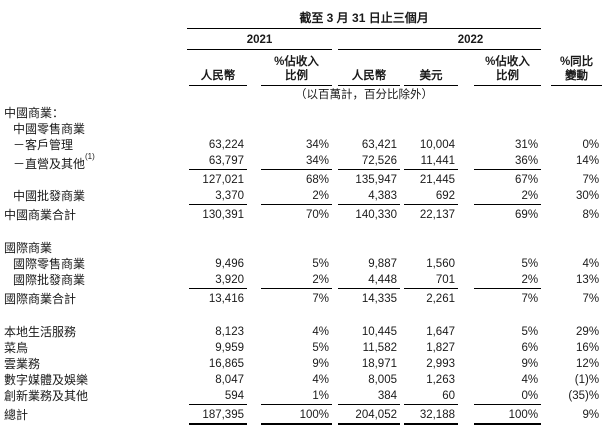 Image resolution: width=607 pixels, height=439 pixels. Describe the element at coordinates (366, 381) in the screenshot. I see `cell-rmb-2022: 8,005` at that location.